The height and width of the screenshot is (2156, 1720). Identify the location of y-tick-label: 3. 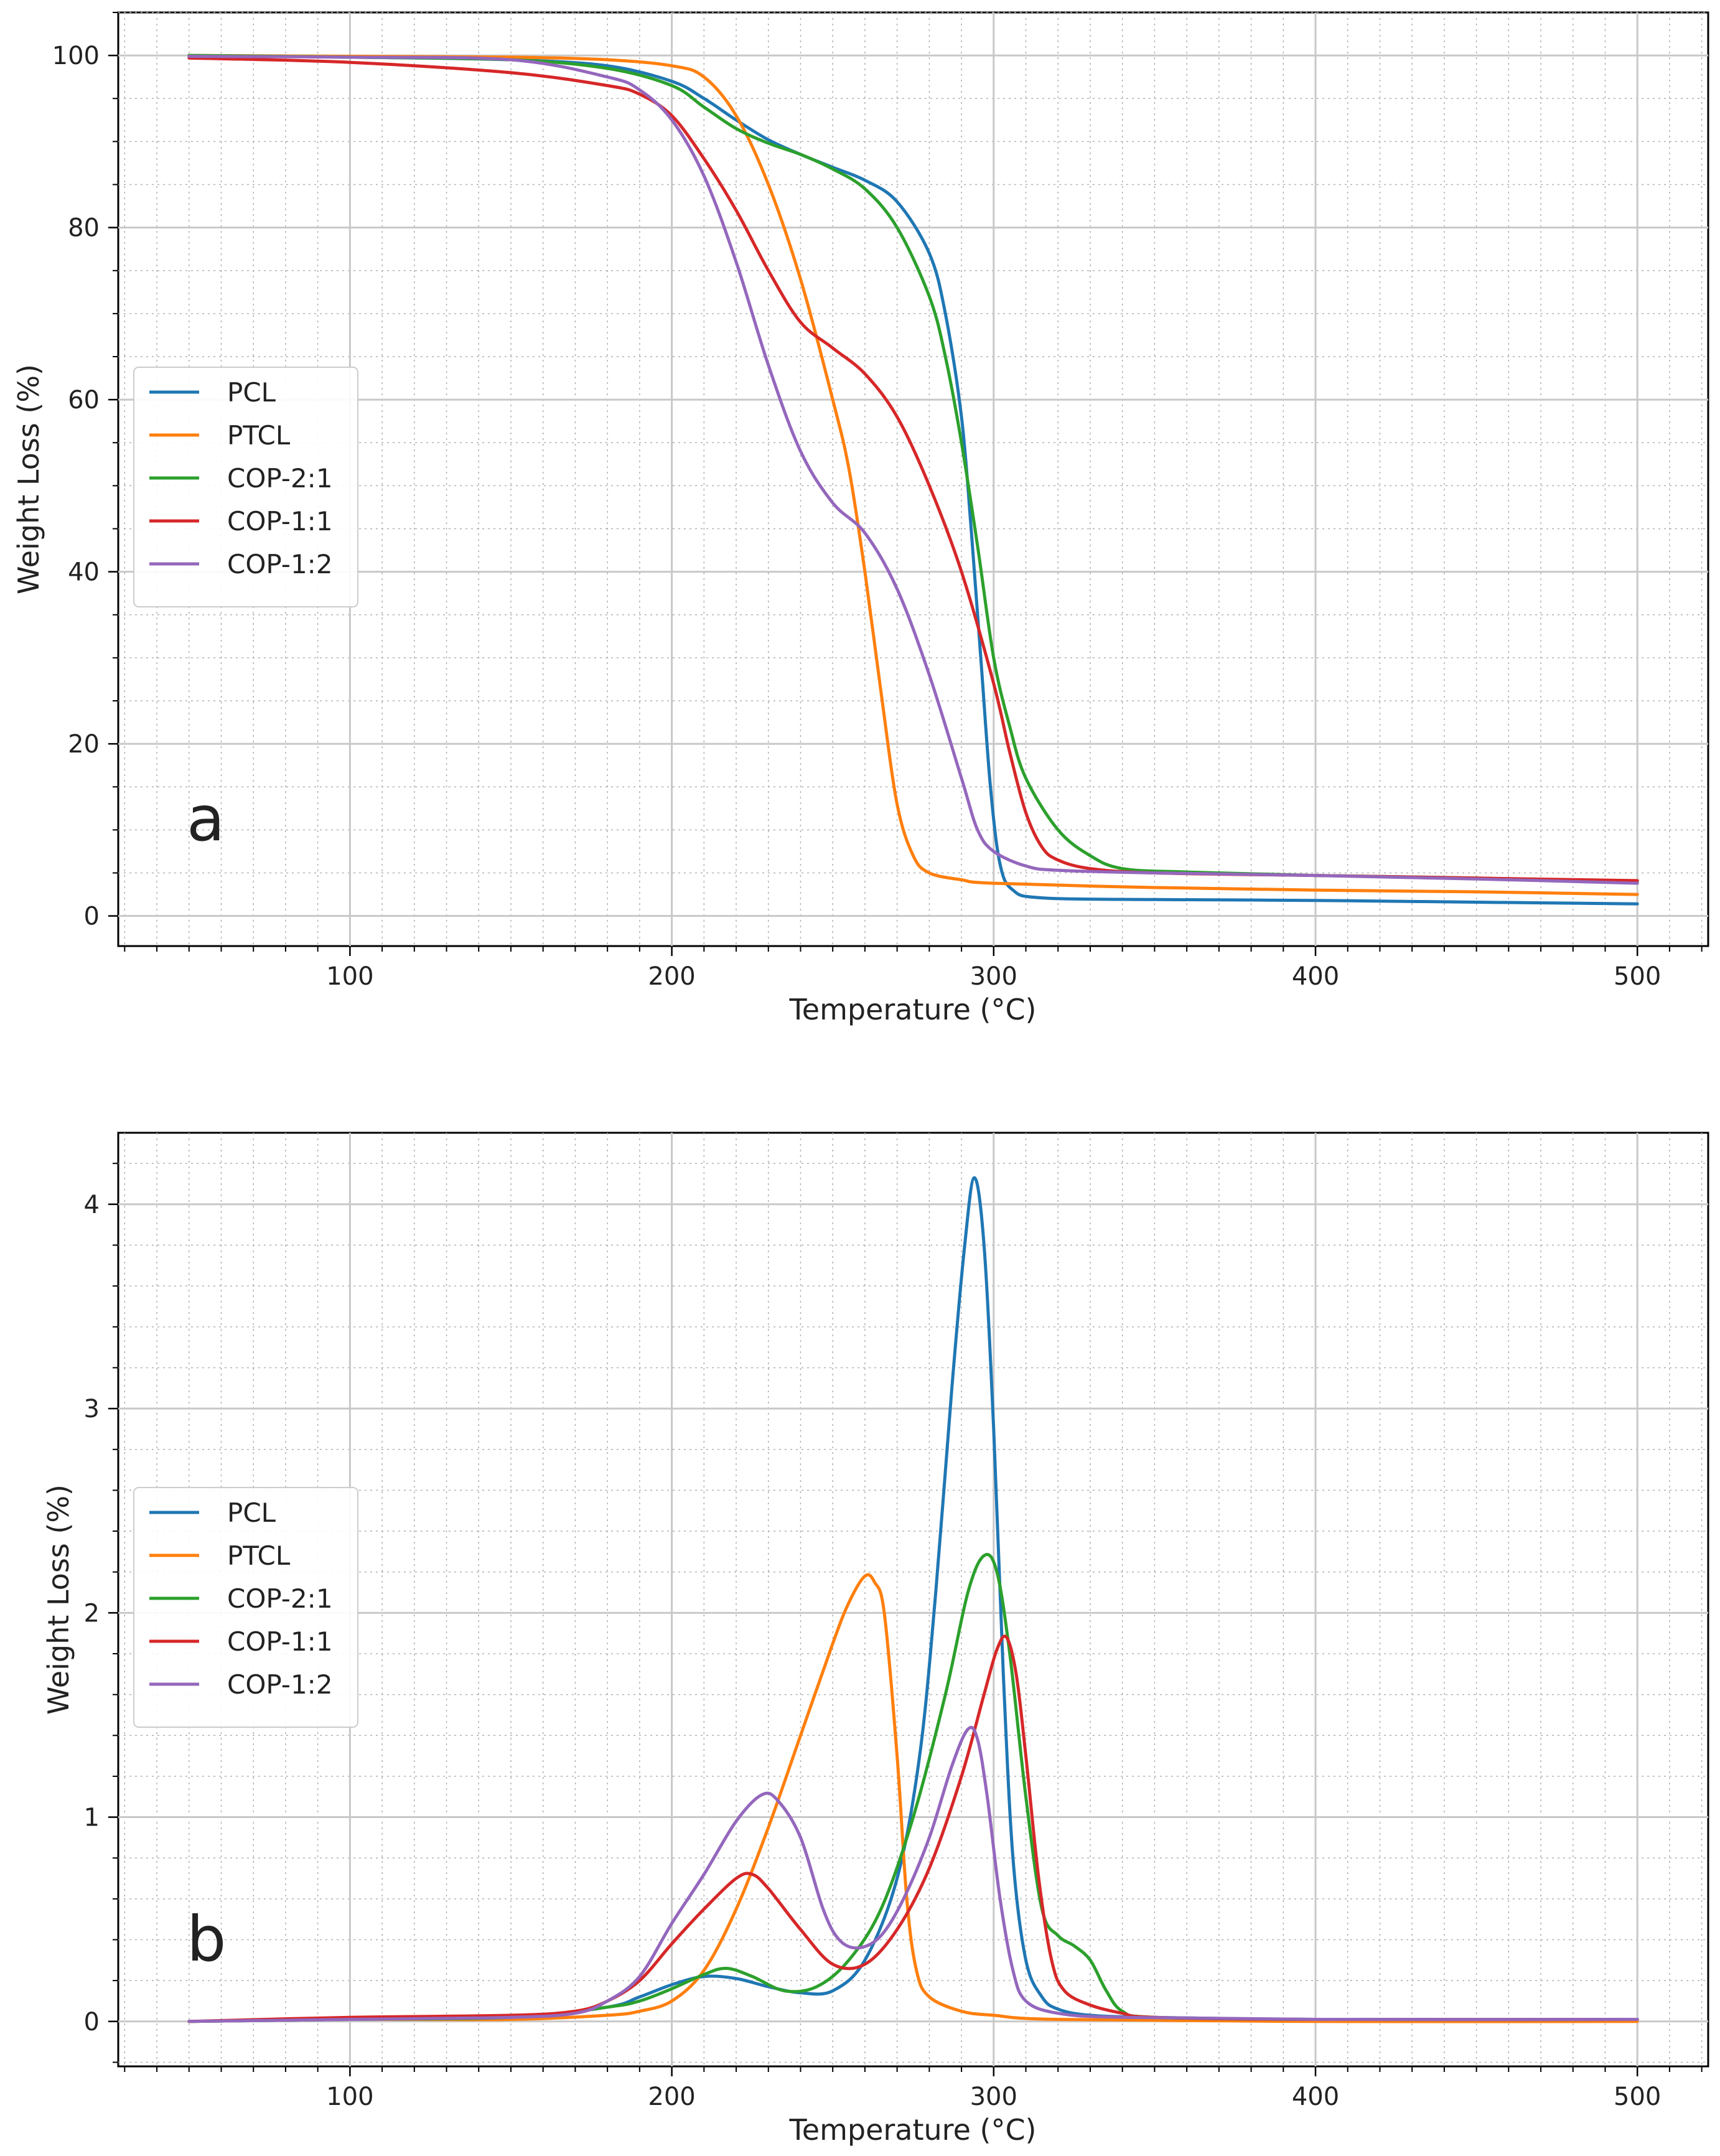
(92, 1409).